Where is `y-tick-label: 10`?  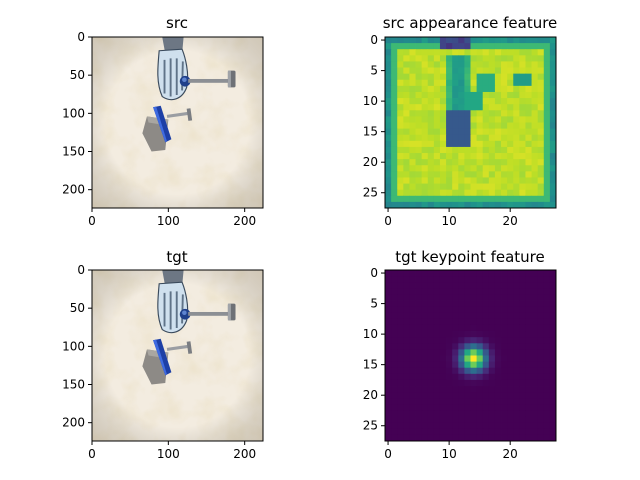 y-tick-label: 10 is located at coordinates (370, 334).